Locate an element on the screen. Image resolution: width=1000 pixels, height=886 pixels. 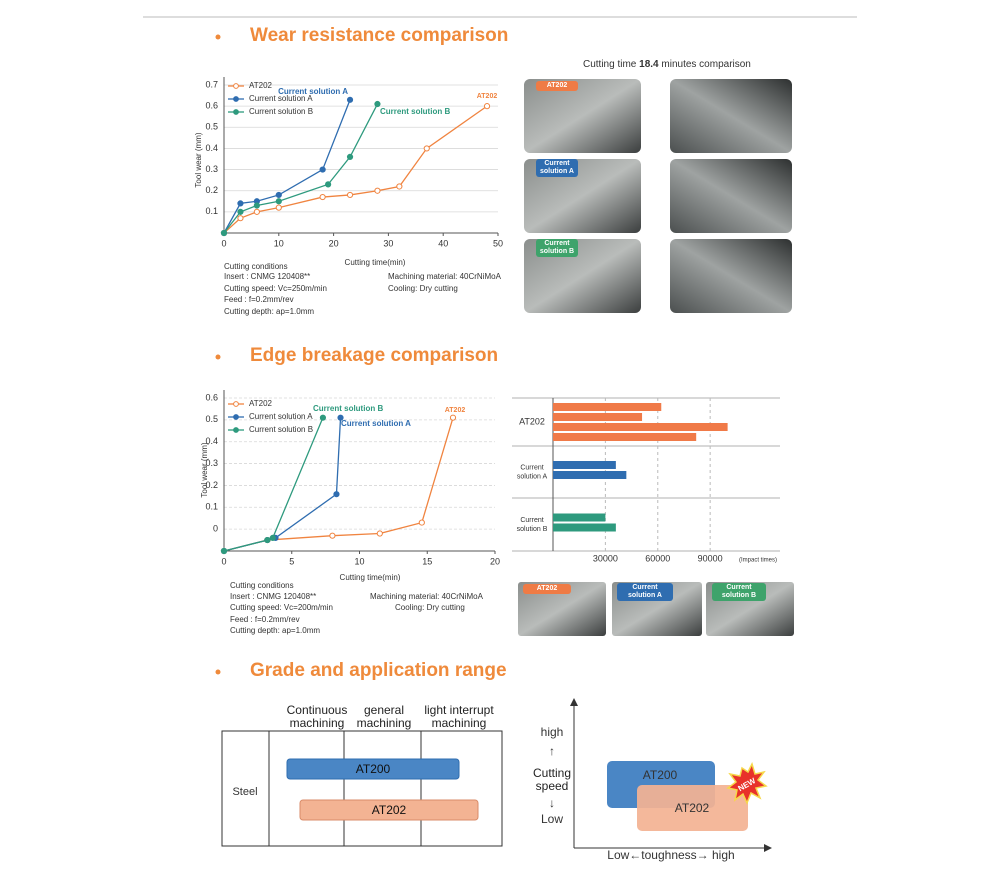
x-tick-label: 10 is located at coordinates (359, 561).